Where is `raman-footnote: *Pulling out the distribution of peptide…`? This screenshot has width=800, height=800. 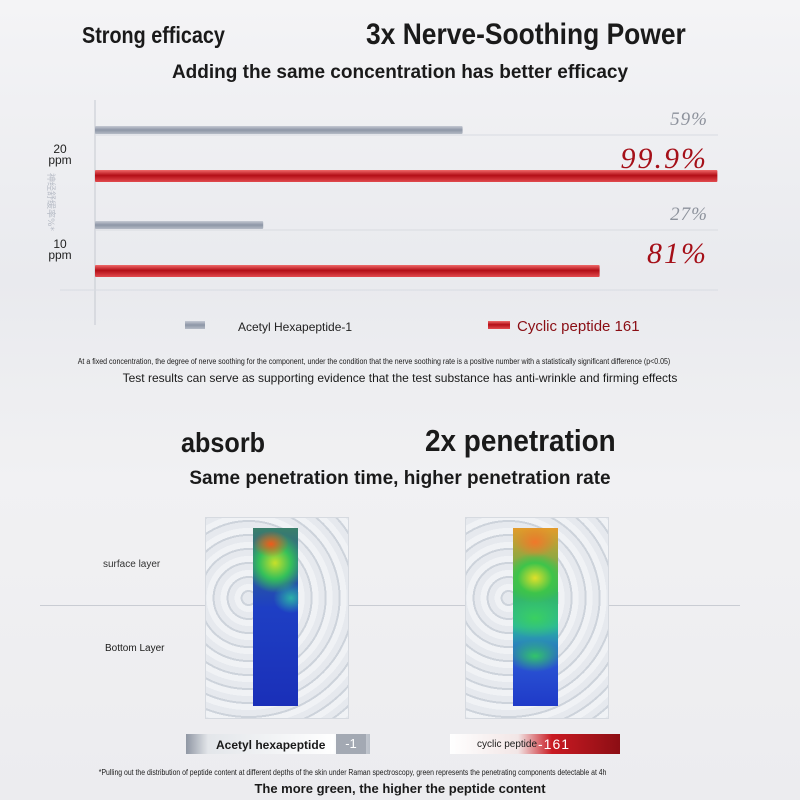 raman-footnote: *Pulling out the distribution of peptide… is located at coordinates (352, 772).